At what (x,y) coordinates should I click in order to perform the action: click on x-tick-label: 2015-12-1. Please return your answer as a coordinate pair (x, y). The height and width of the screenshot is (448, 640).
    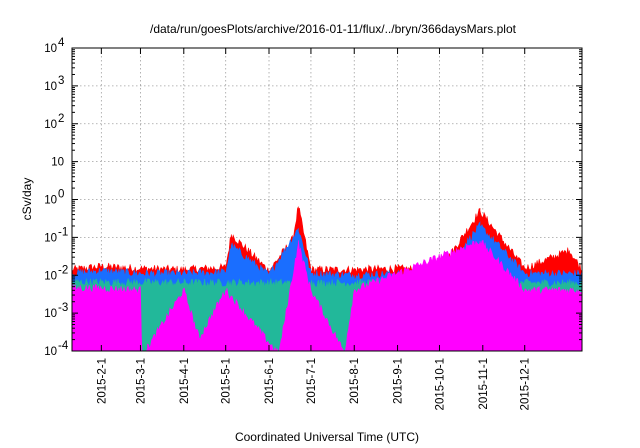
    Looking at the image, I should click on (526, 384).